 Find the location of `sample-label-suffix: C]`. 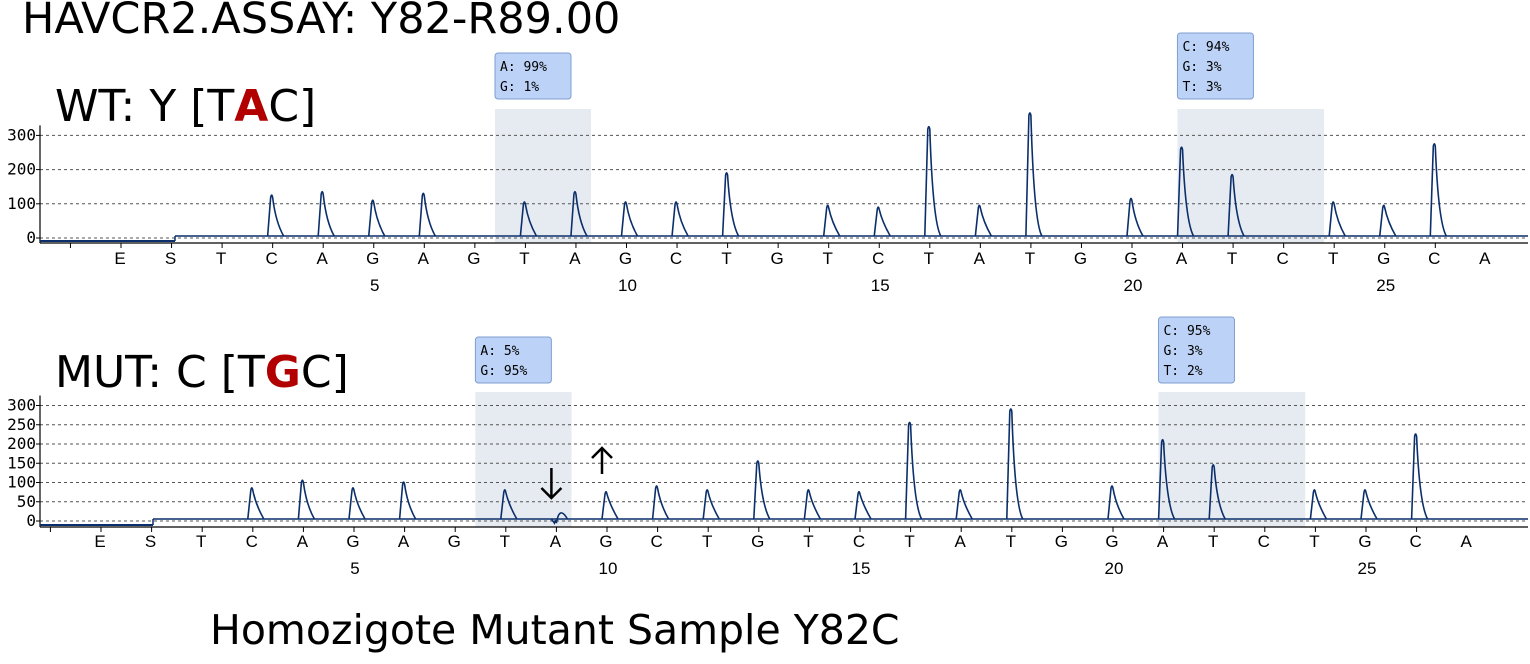

sample-label-suffix: C] is located at coordinates (325, 372).